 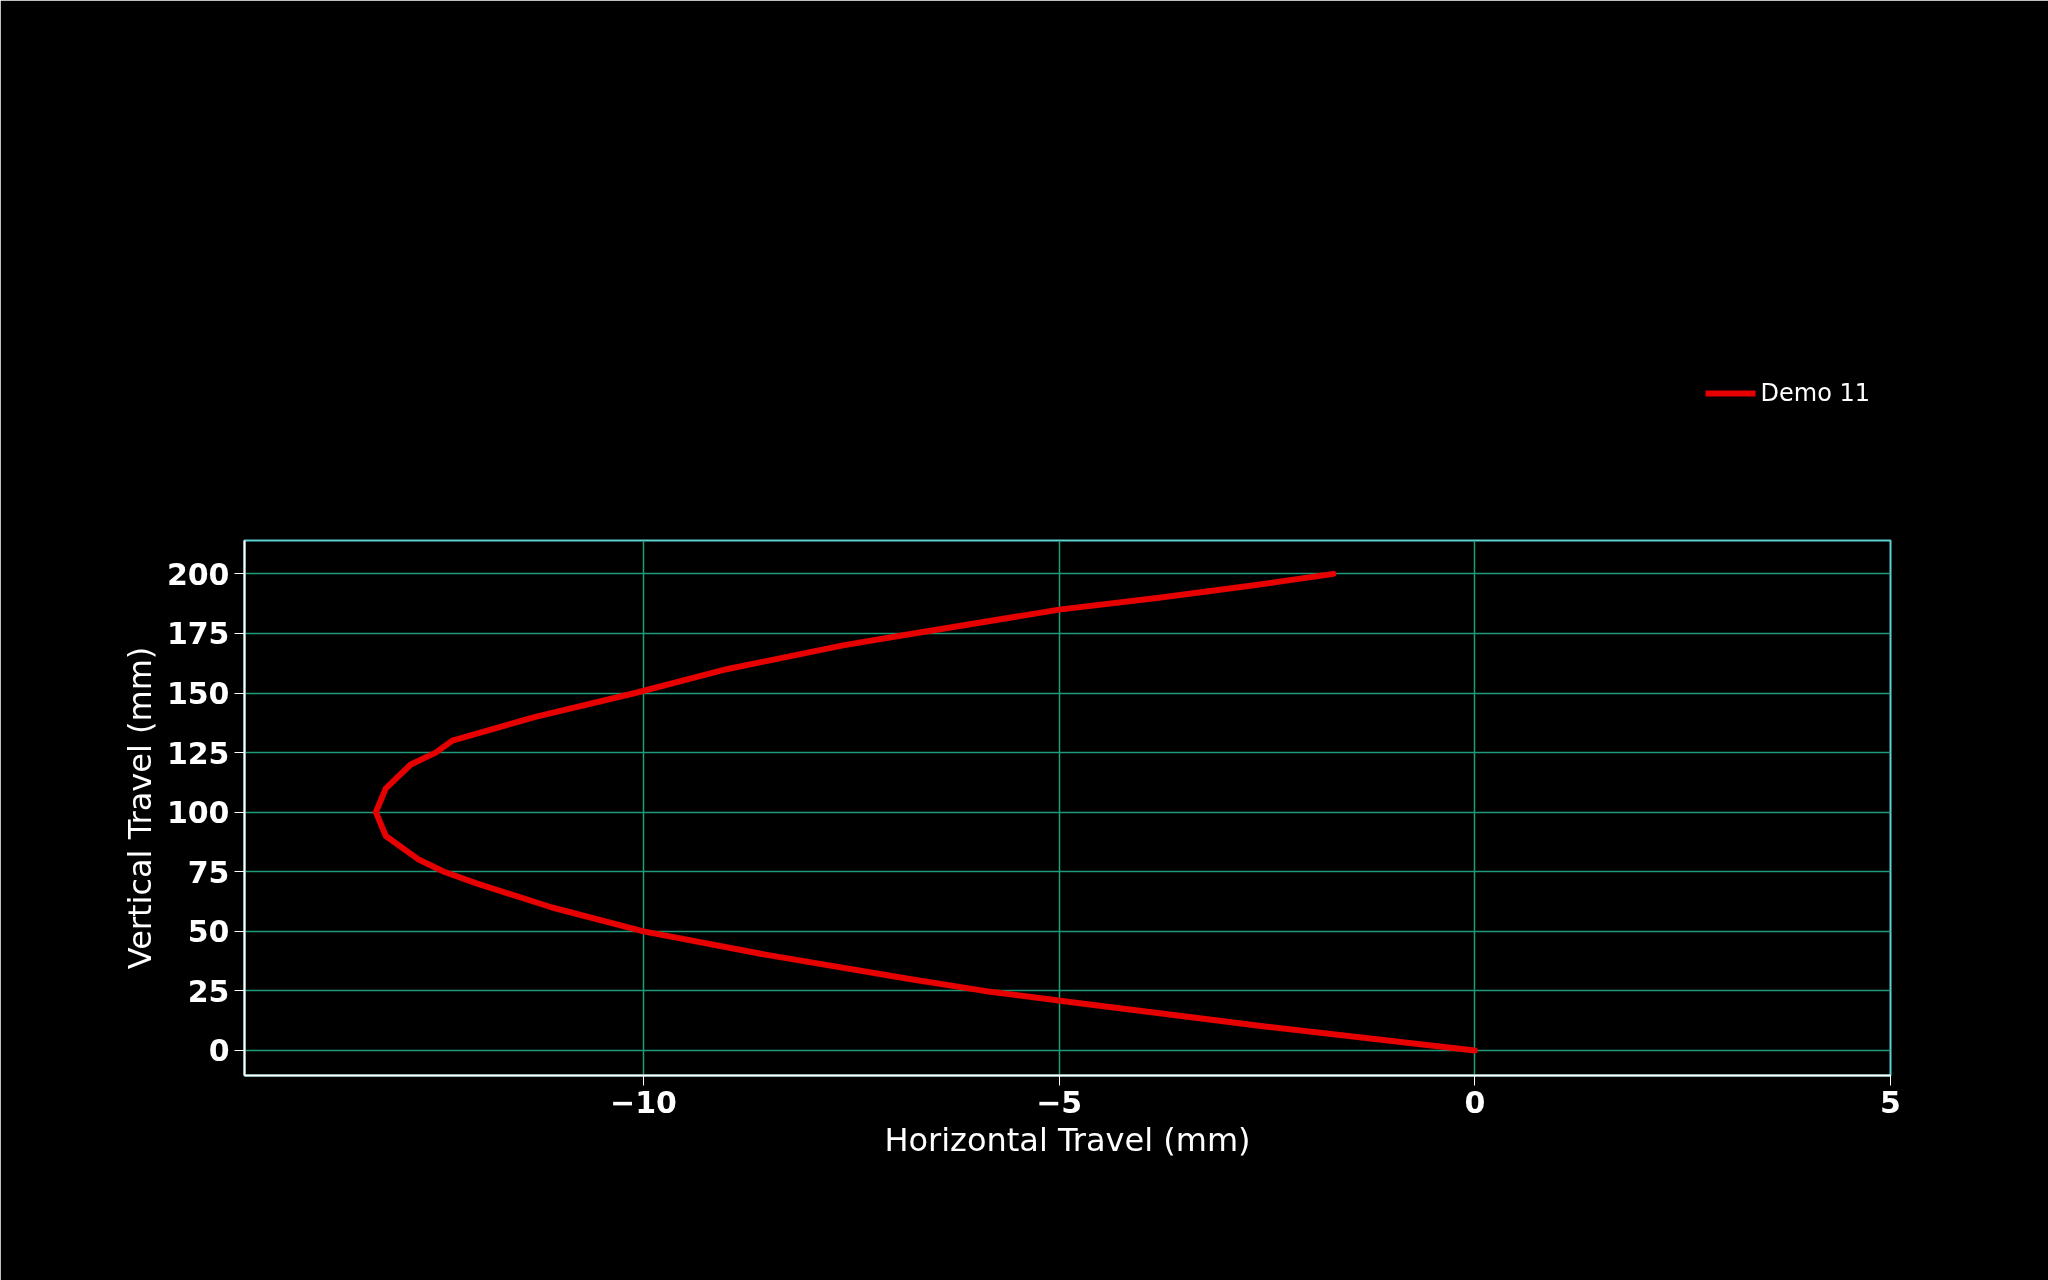 I want to click on x-tick-label: −10, so click(x=643, y=1102).